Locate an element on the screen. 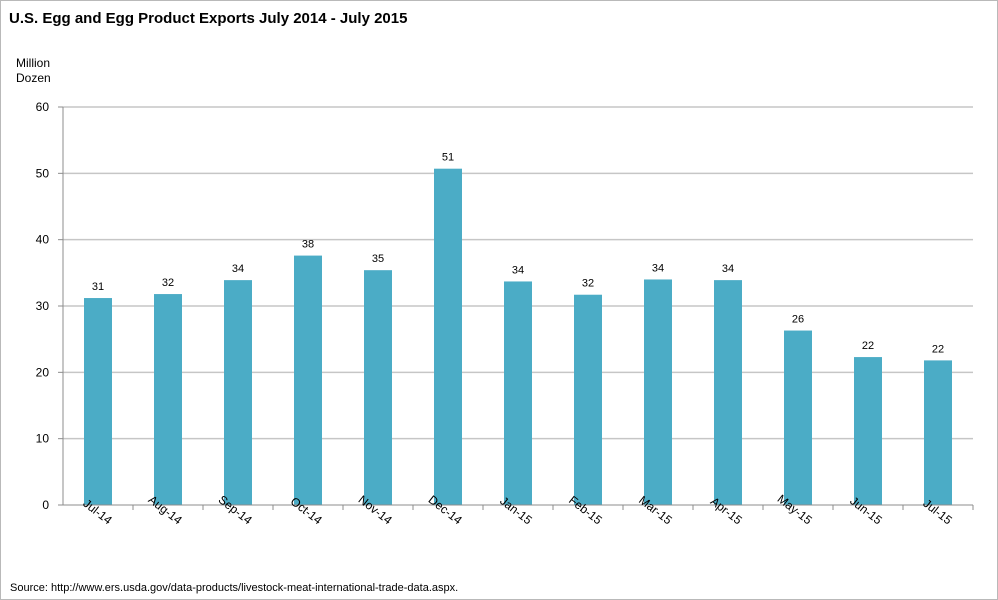 The width and height of the screenshot is (998, 600). y-tick-label-0: 0 is located at coordinates (45, 505).